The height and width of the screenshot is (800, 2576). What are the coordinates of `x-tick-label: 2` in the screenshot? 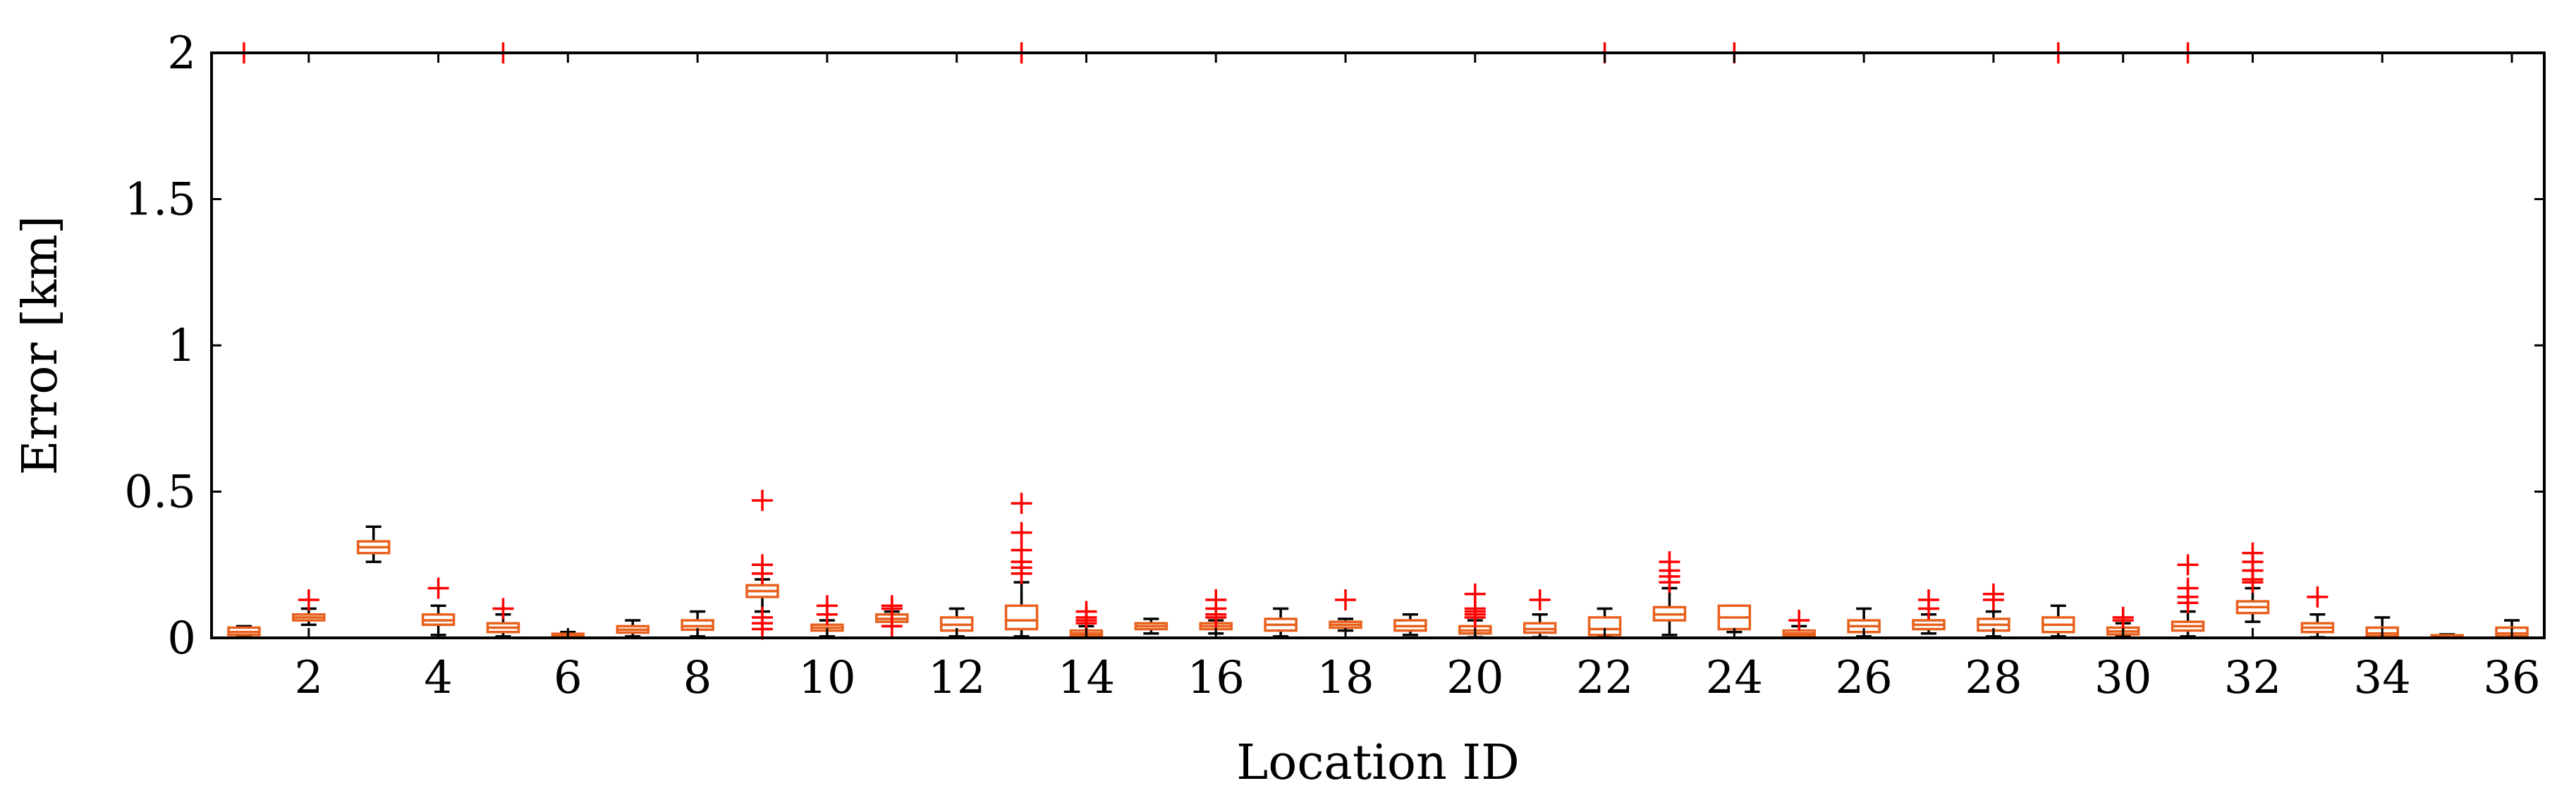 It's located at (308, 678).